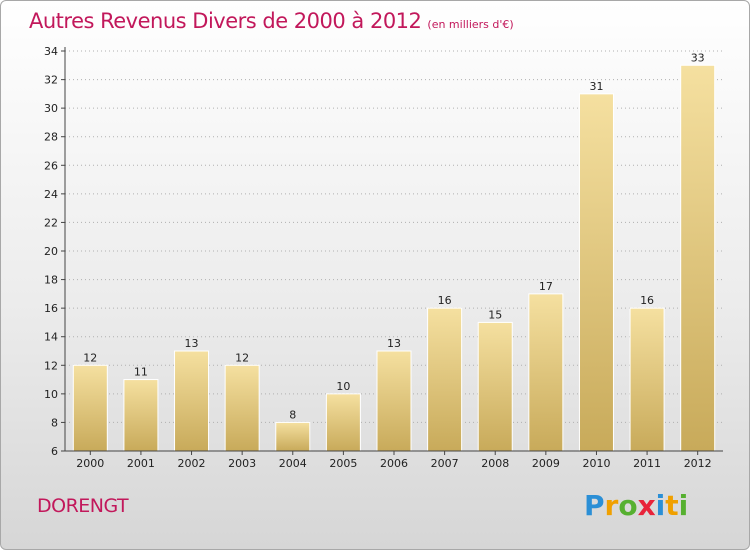 Image resolution: width=750 pixels, height=550 pixels. Describe the element at coordinates (628, 505) in the screenshot. I see `logo-letter: o` at that location.